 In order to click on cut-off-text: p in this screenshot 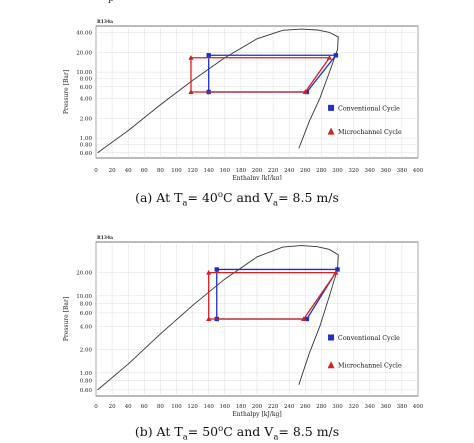, I will do `click(118, 2)`.